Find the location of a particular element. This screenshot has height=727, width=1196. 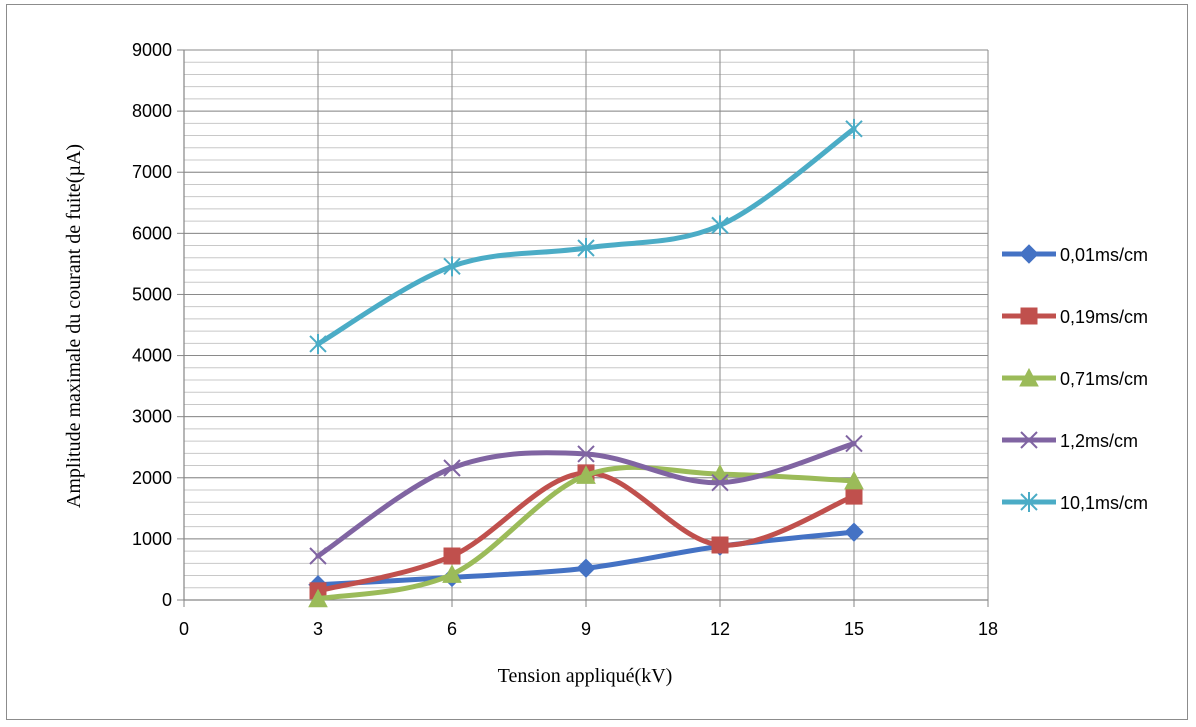

y-tick-label: 9000 is located at coordinates (152, 50).